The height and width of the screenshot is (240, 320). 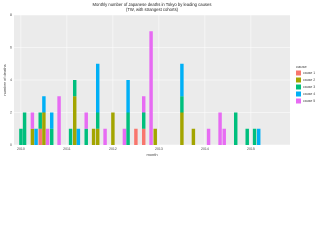 I want to click on y-tick-label: 6, so click(x=11, y=47).